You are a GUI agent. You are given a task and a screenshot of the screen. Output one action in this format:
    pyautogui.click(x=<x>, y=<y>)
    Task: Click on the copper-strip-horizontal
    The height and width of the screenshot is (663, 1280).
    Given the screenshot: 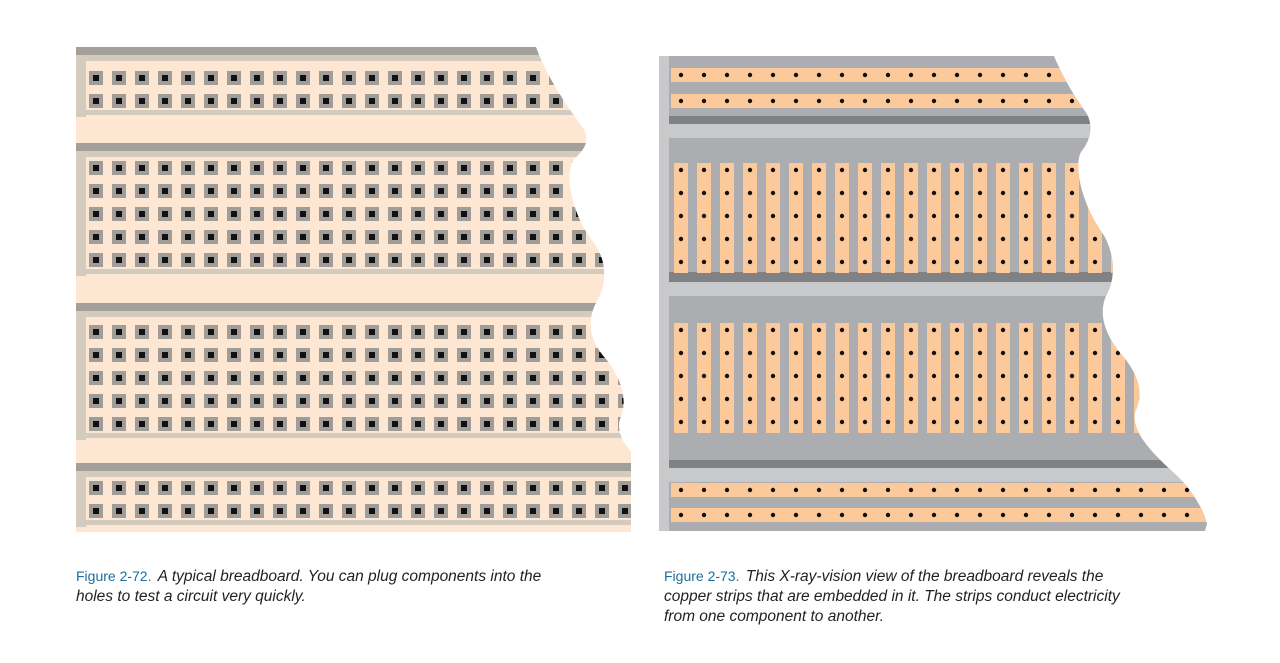 What is the action you would take?
    pyautogui.click(x=939, y=101)
    